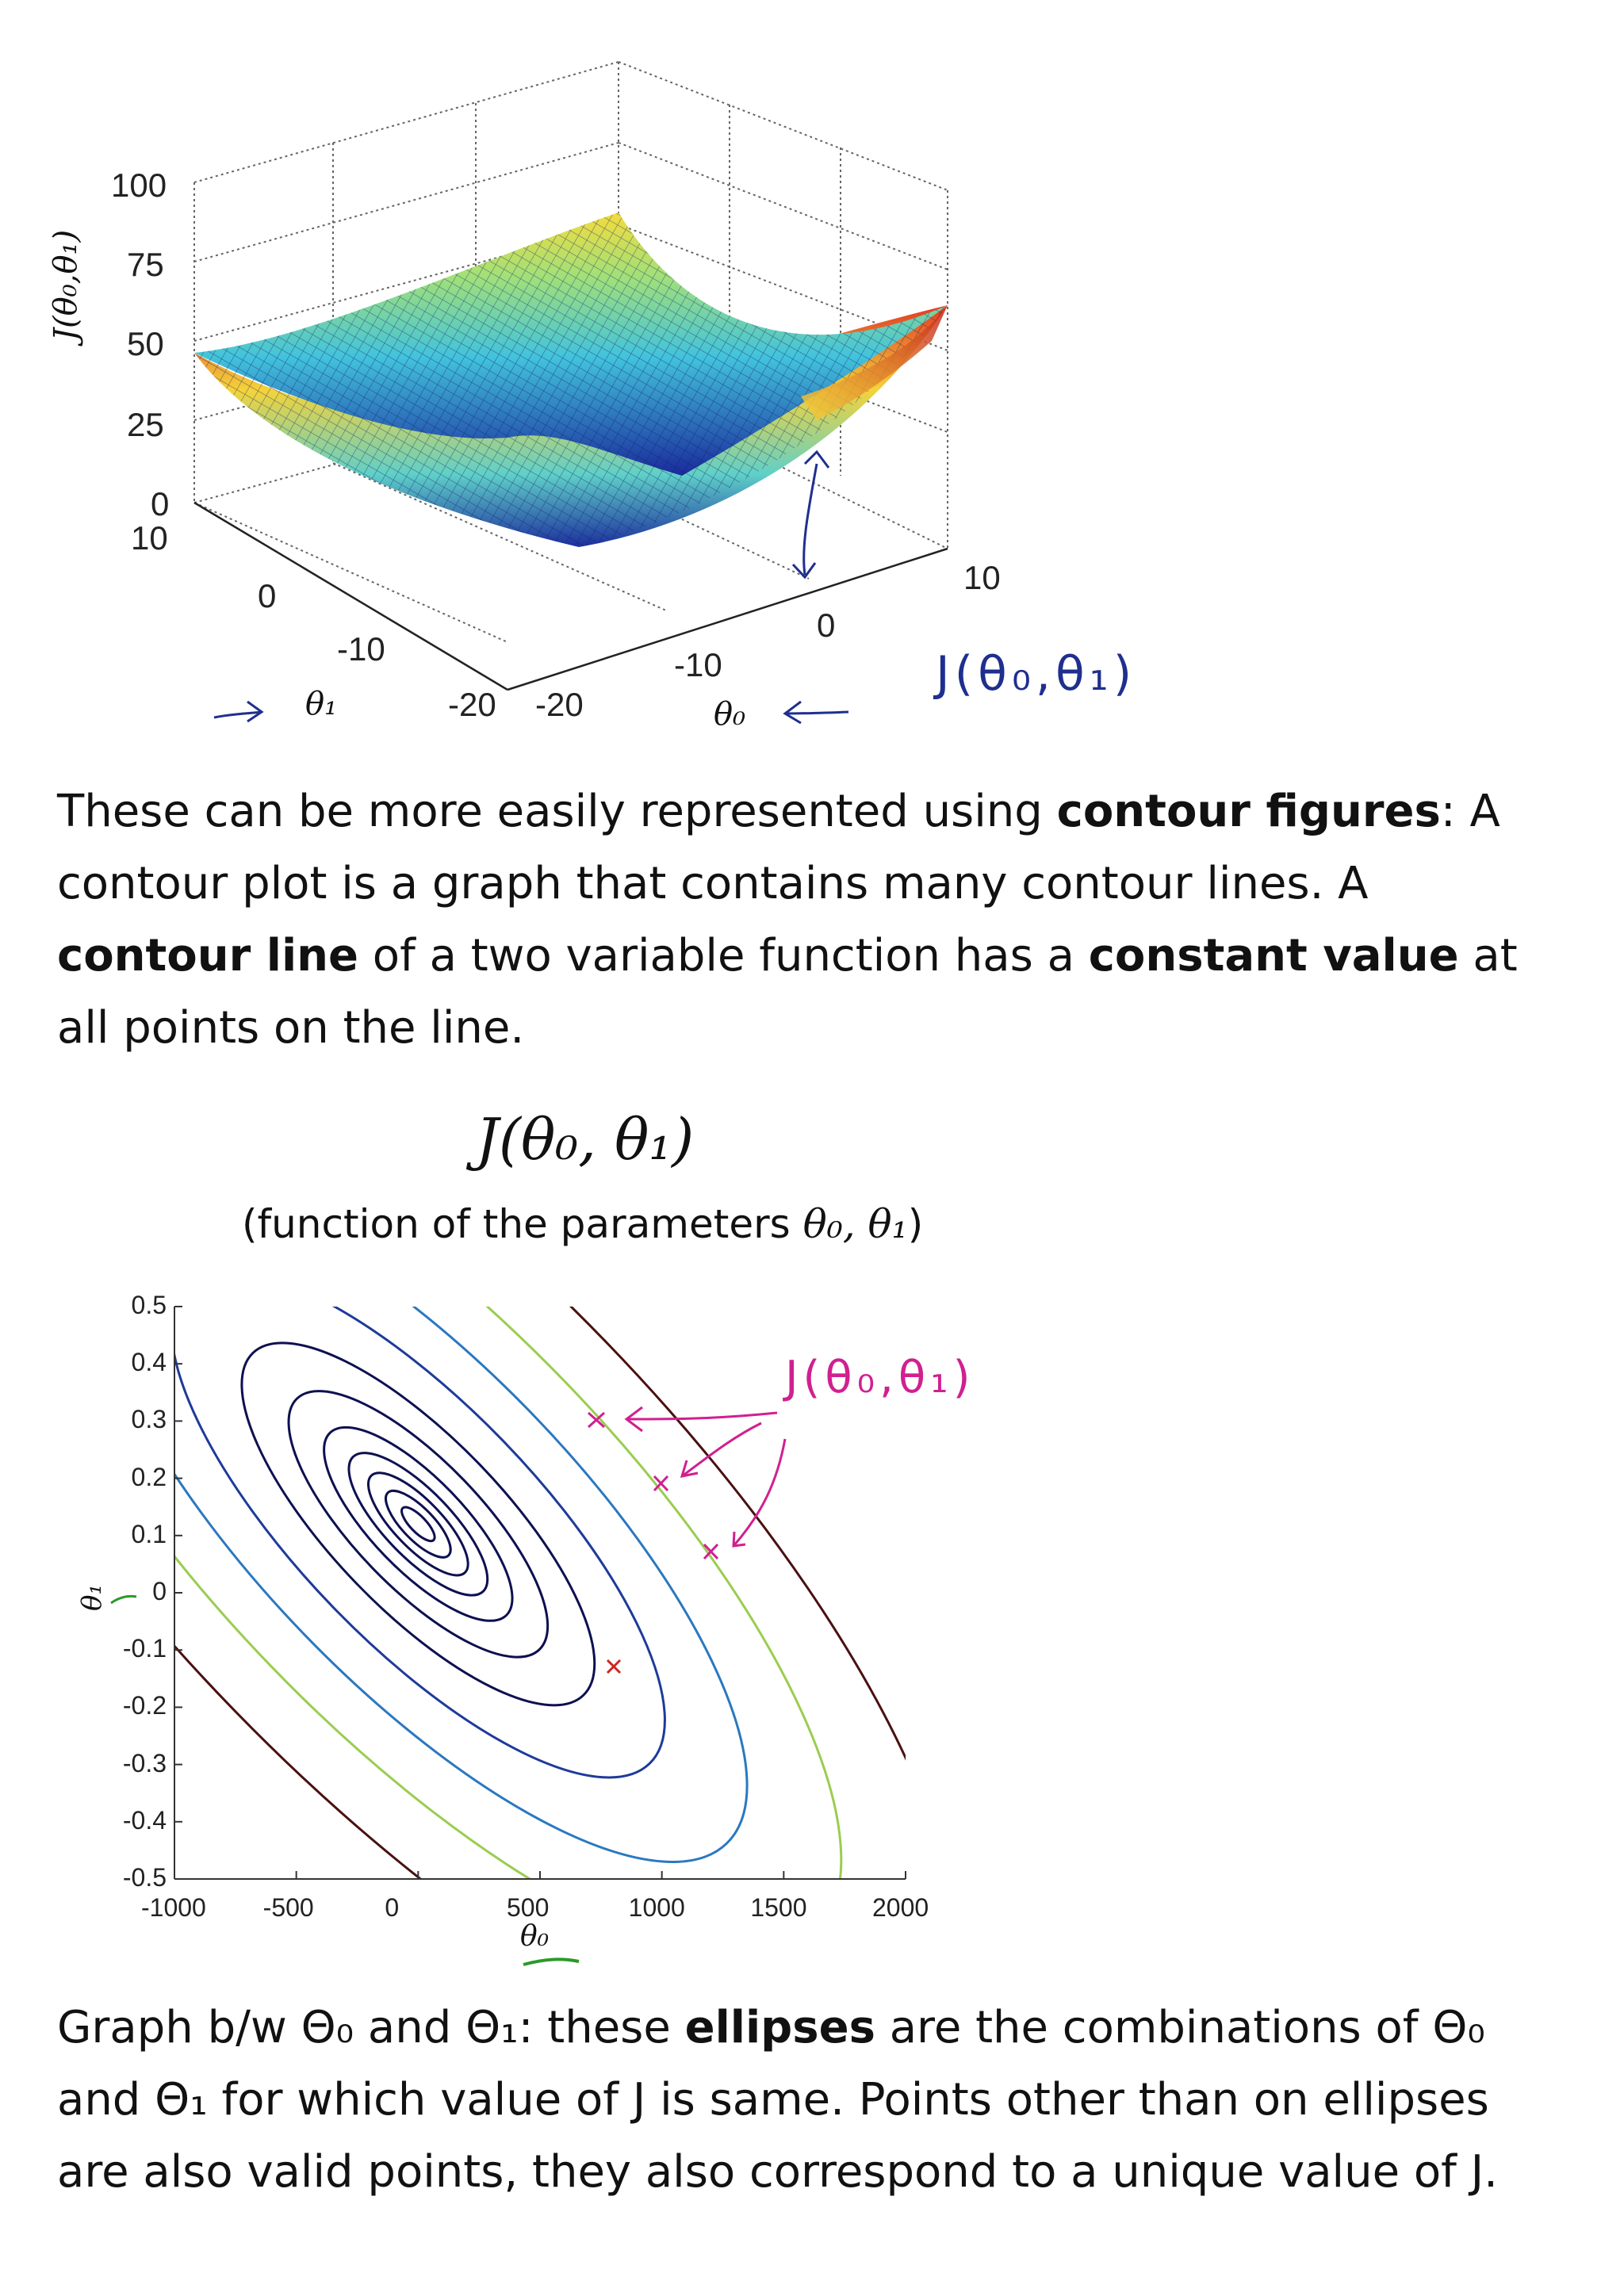  I want to click on x-tick-label: 500, so click(528, 1907).